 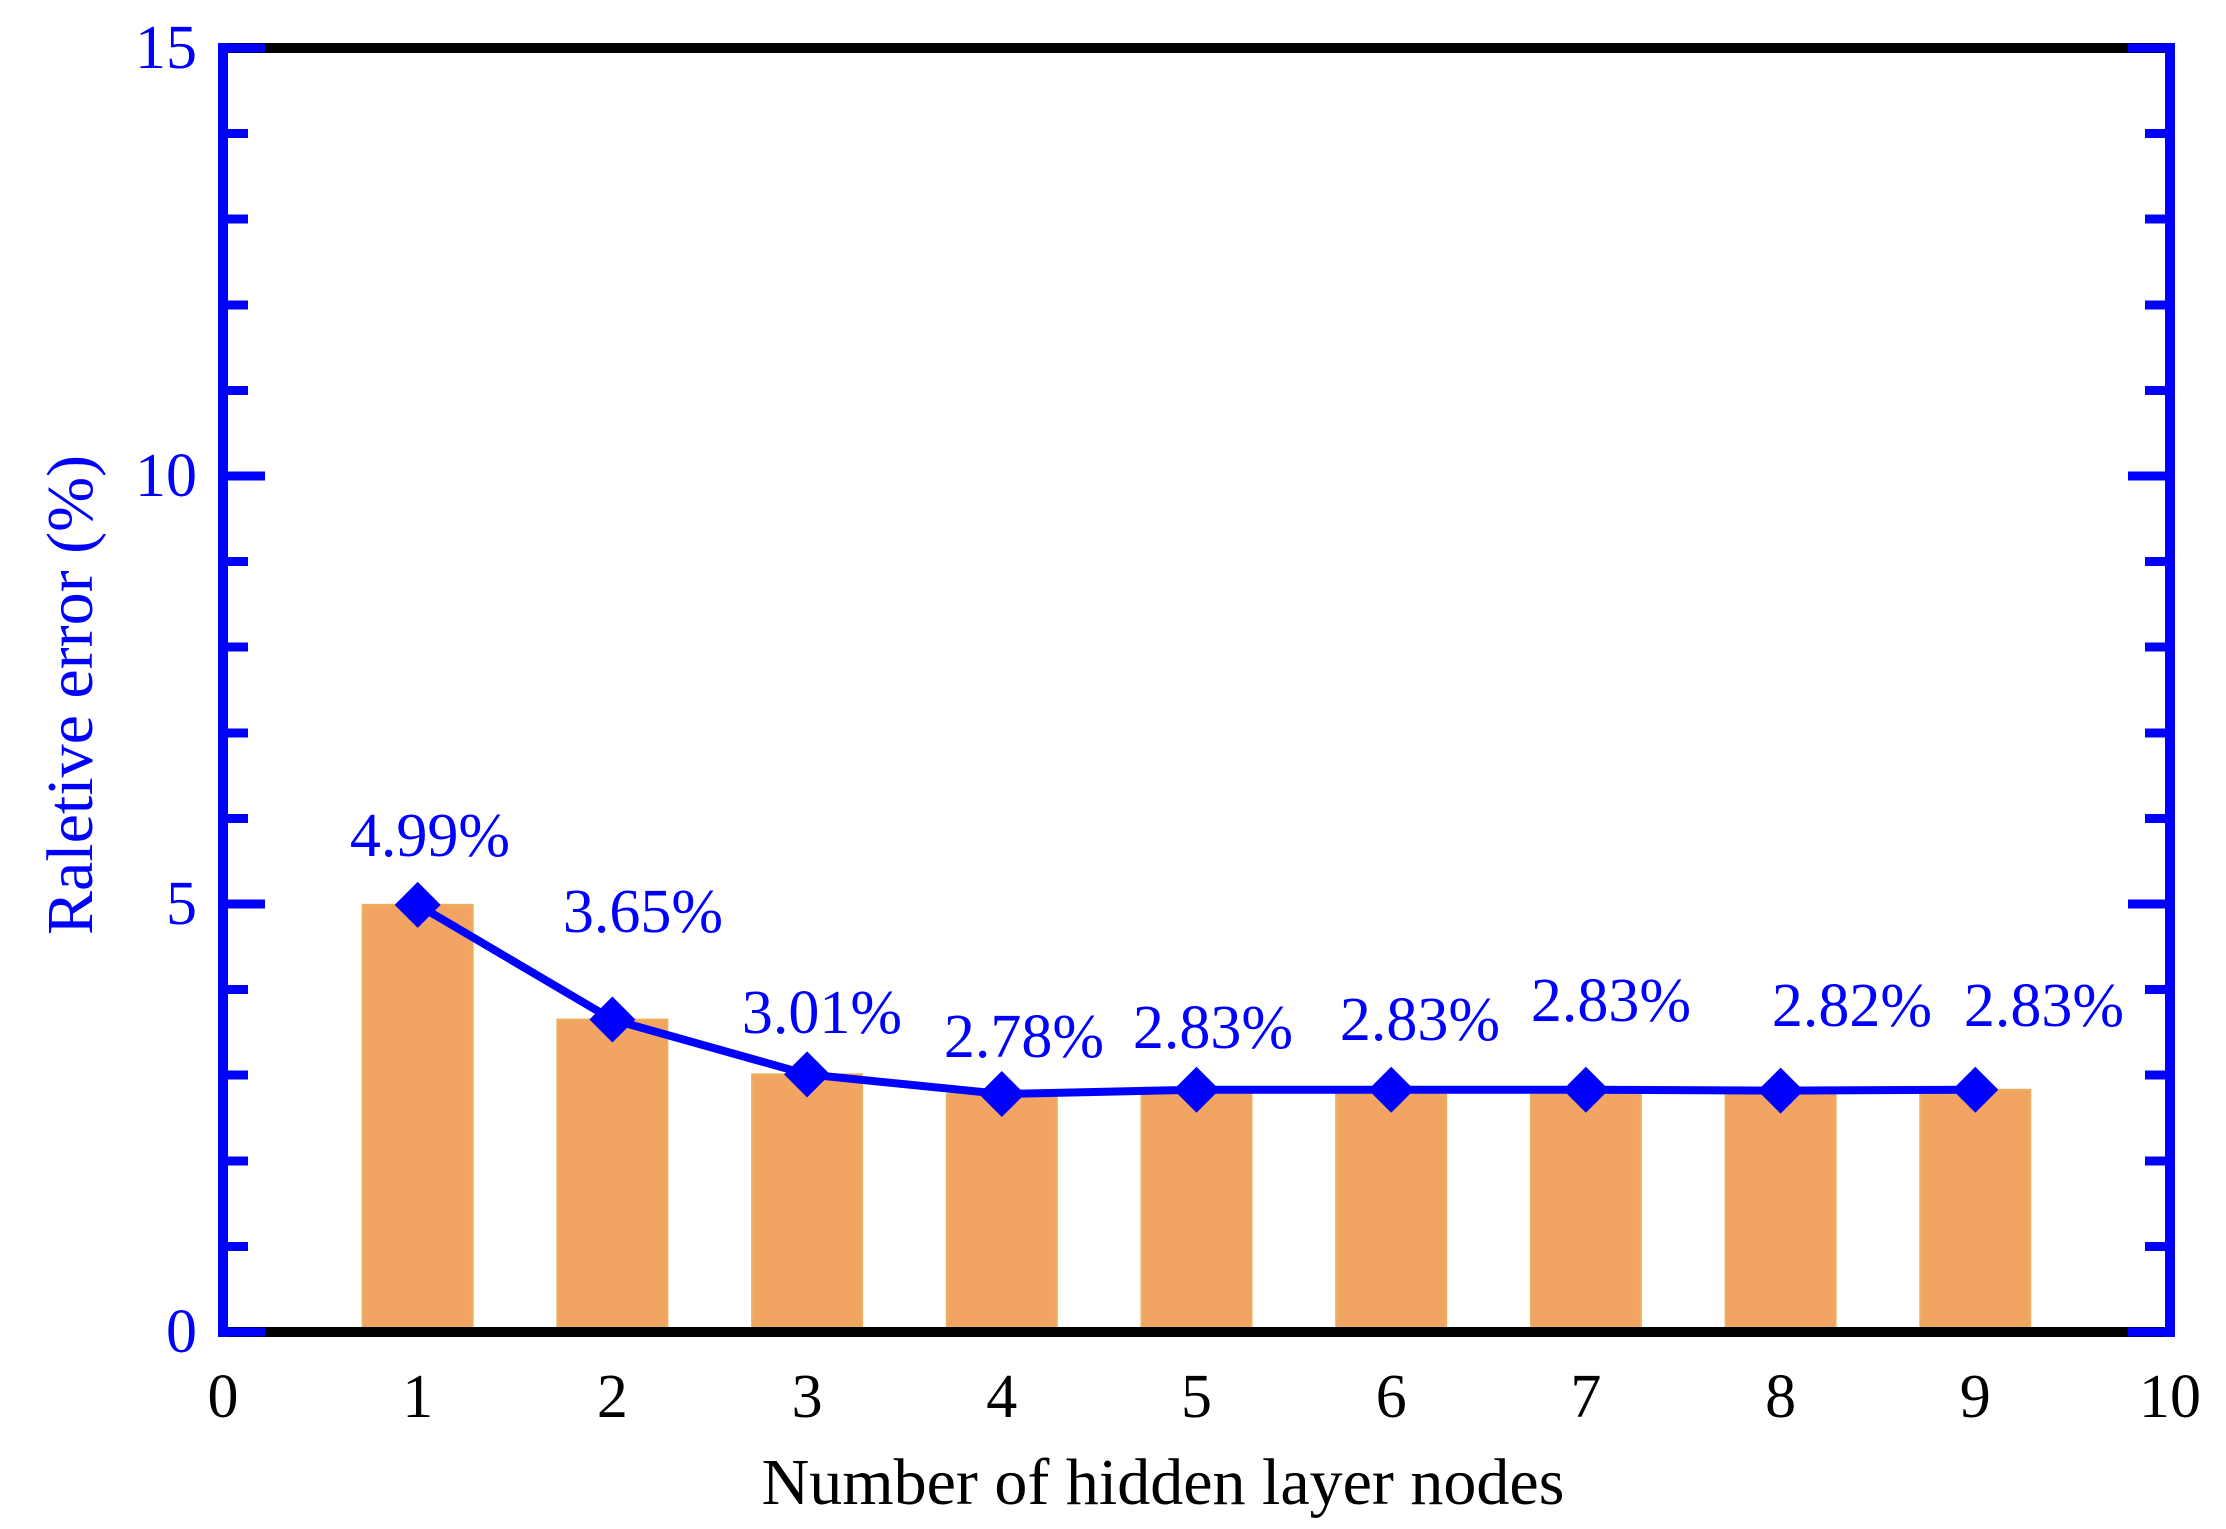 What do you see at coordinates (430, 836) in the screenshot?
I see `point-label-1: 4.99%` at bounding box center [430, 836].